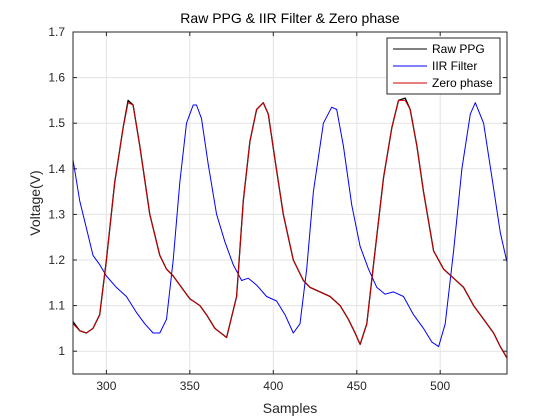 The width and height of the screenshot is (560, 420). What do you see at coordinates (56, 260) in the screenshot?
I see `y-tick-label: 1.2` at bounding box center [56, 260].